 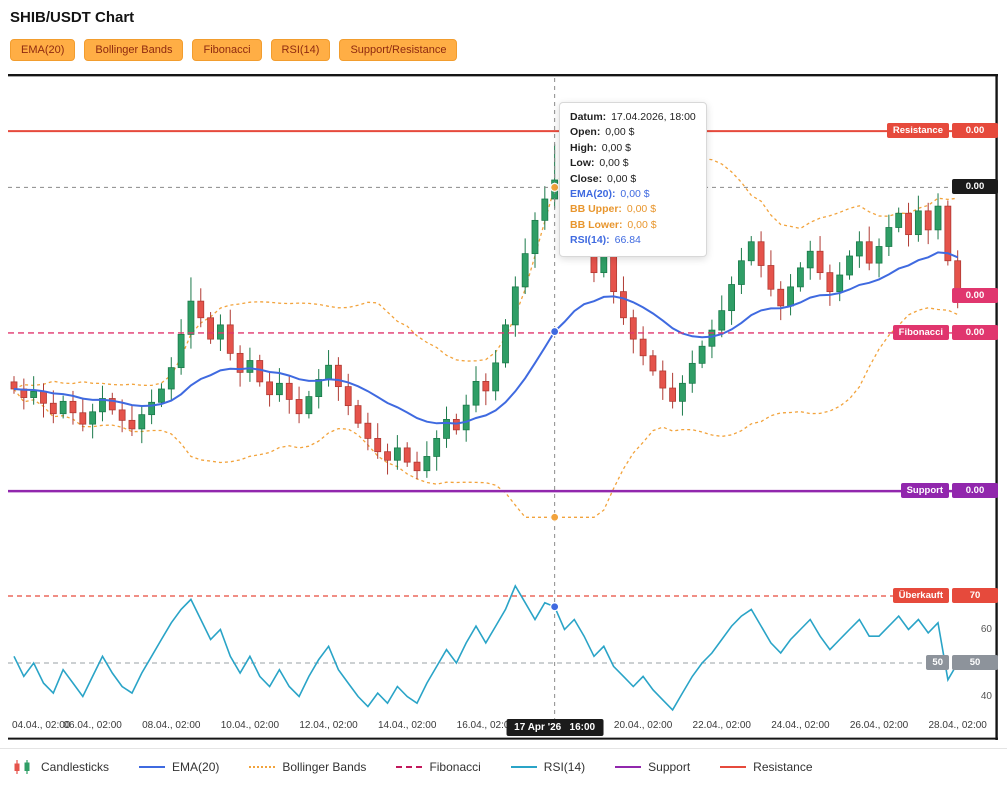 What do you see at coordinates (22, 767) in the screenshot?
I see `candlesticks-icon` at bounding box center [22, 767].